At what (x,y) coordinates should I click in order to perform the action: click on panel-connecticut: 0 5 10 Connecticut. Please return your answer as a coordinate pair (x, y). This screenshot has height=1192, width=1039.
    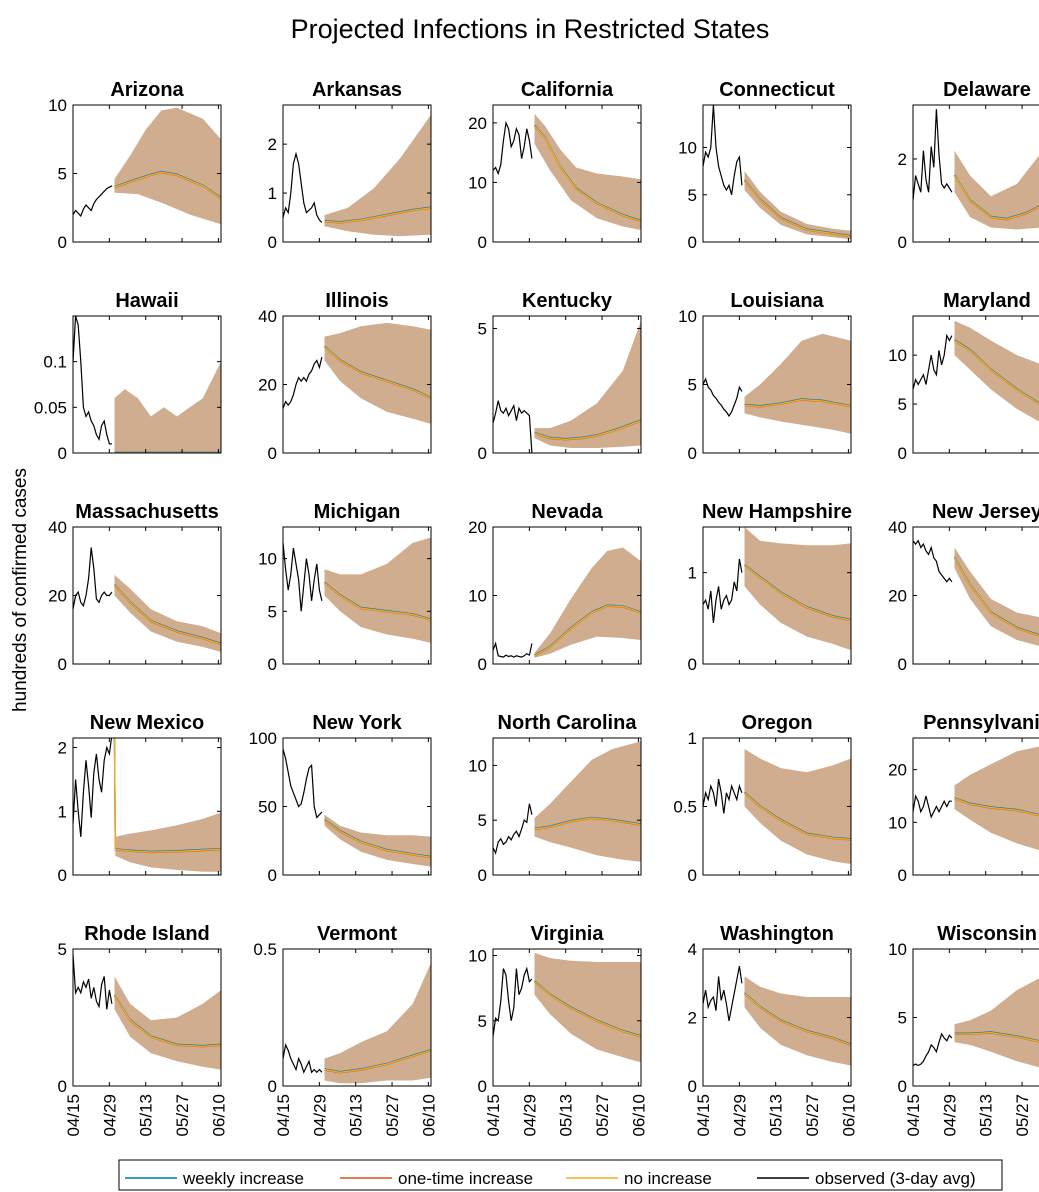
    Looking at the image, I should click on (765, 165).